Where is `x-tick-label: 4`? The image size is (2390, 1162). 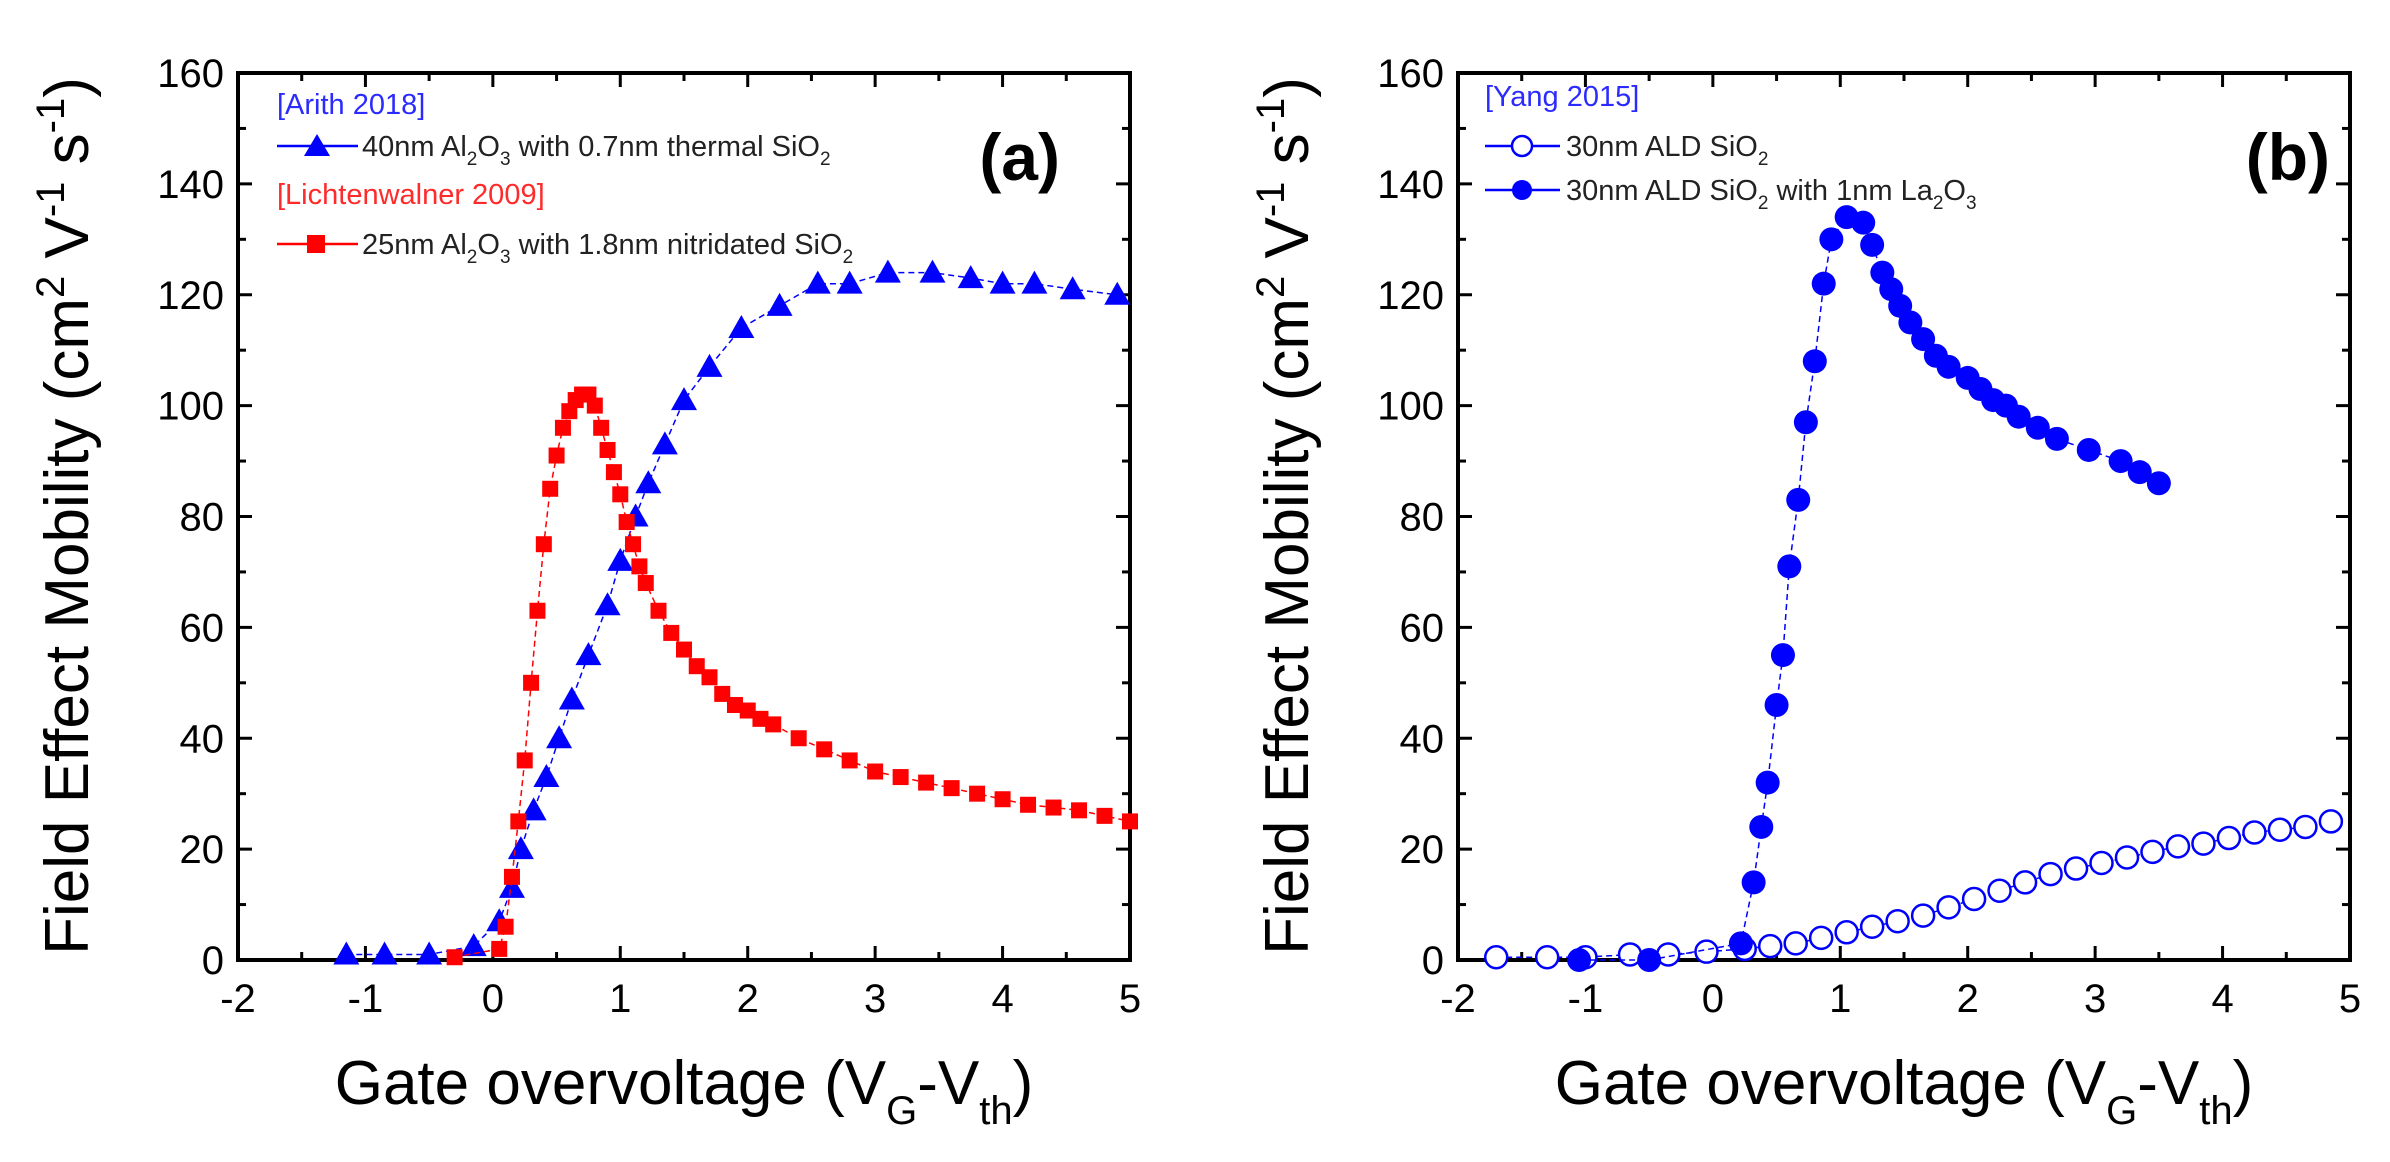
x-tick-label: 4 is located at coordinates (2222, 999).